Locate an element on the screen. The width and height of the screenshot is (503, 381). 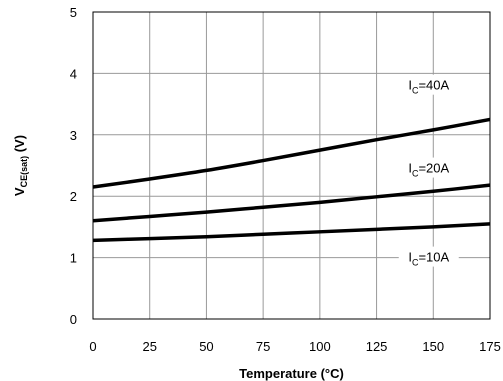
series-label-text: IC=20A is located at coordinates (428, 170).